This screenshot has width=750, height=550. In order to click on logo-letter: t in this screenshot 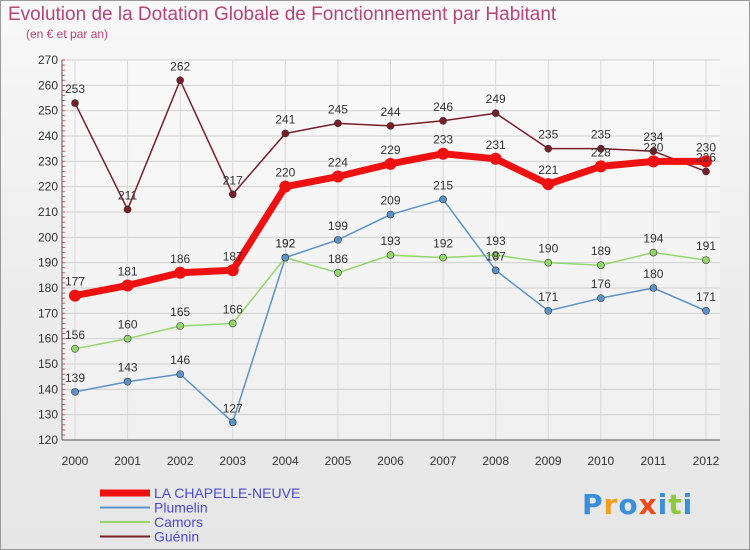, I will do `click(675, 504)`.